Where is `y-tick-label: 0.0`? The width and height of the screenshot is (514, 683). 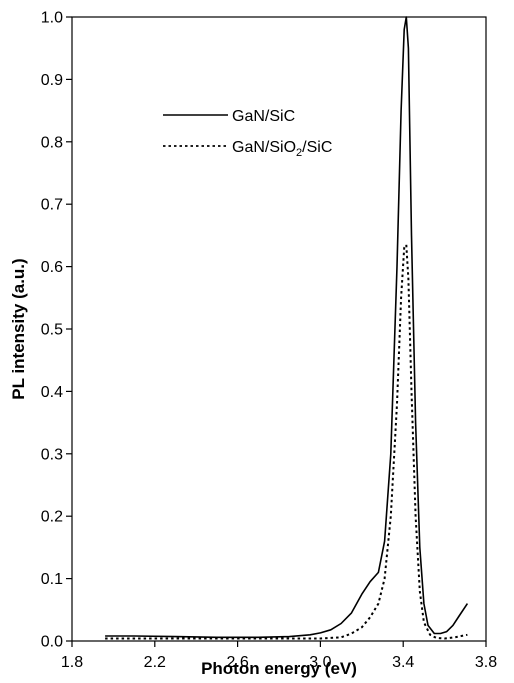 y-tick-label: 0.0 is located at coordinates (52, 642).